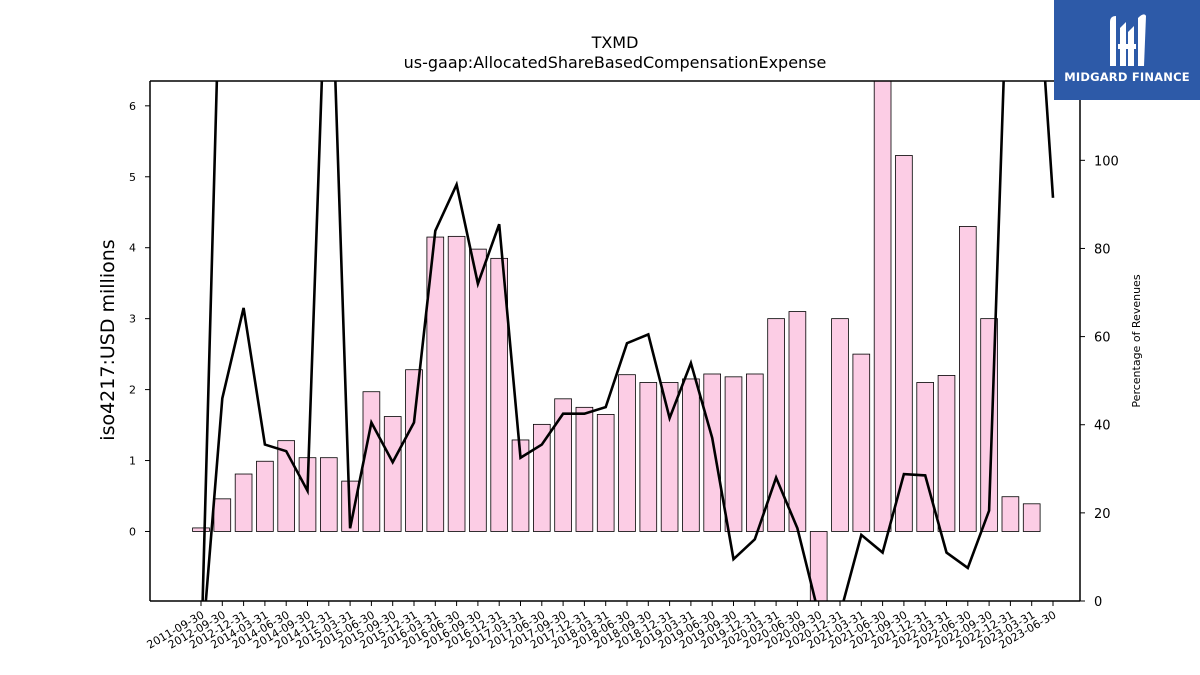  What do you see at coordinates (615, 42) in the screenshot?
I see `chart-title: TXMD` at bounding box center [615, 42].